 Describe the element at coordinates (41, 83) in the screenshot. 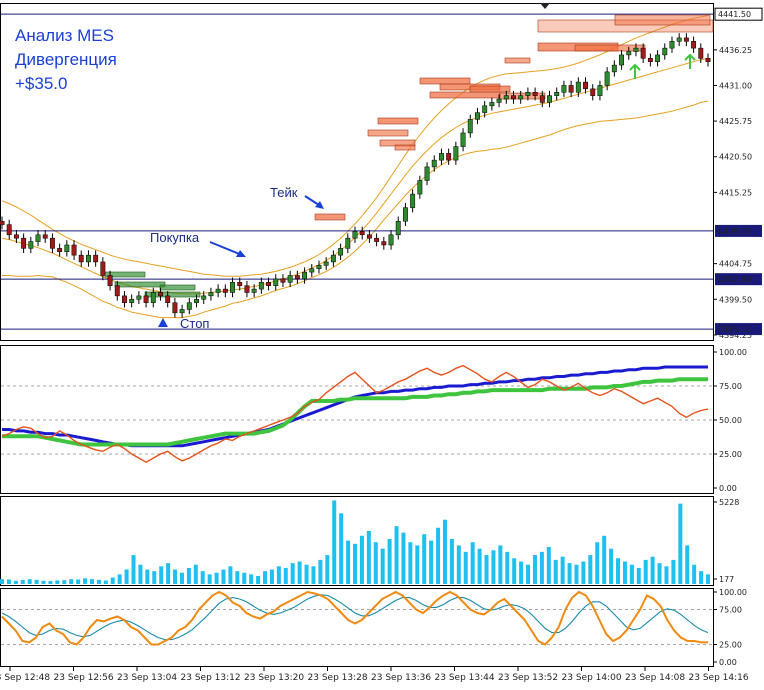

I see `analysis-result: +$35.0` at that location.